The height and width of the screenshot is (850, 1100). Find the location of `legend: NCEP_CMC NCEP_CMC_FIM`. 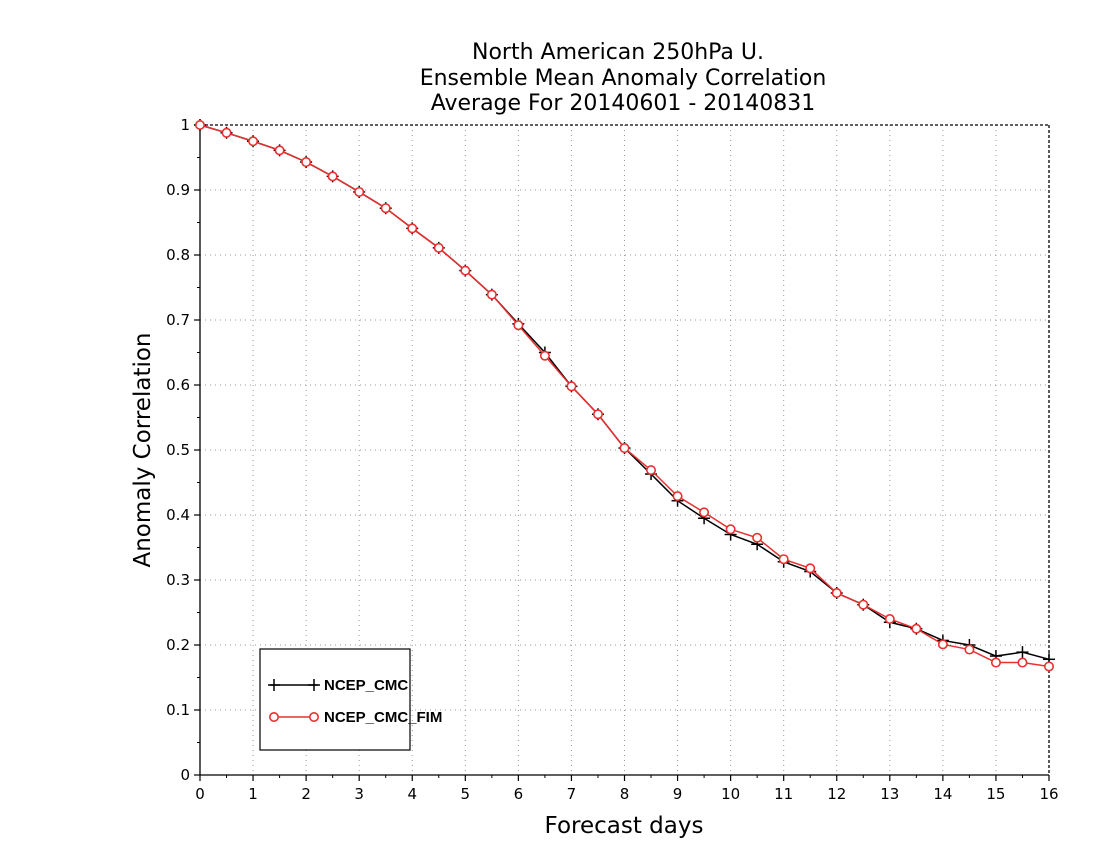

legend: NCEP_CMC NCEP_CMC_FIM is located at coordinates (350, 699).